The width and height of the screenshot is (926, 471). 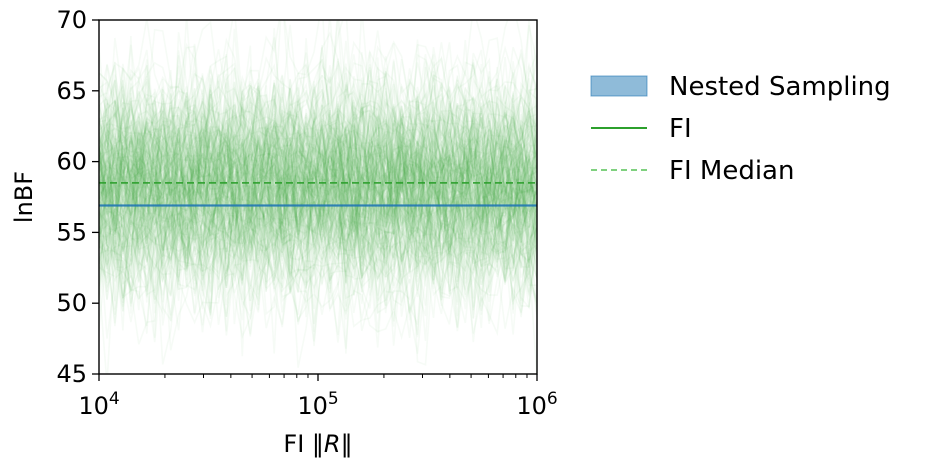 What do you see at coordinates (98, 404) in the screenshot?
I see `x-tick-label: 104` at bounding box center [98, 404].